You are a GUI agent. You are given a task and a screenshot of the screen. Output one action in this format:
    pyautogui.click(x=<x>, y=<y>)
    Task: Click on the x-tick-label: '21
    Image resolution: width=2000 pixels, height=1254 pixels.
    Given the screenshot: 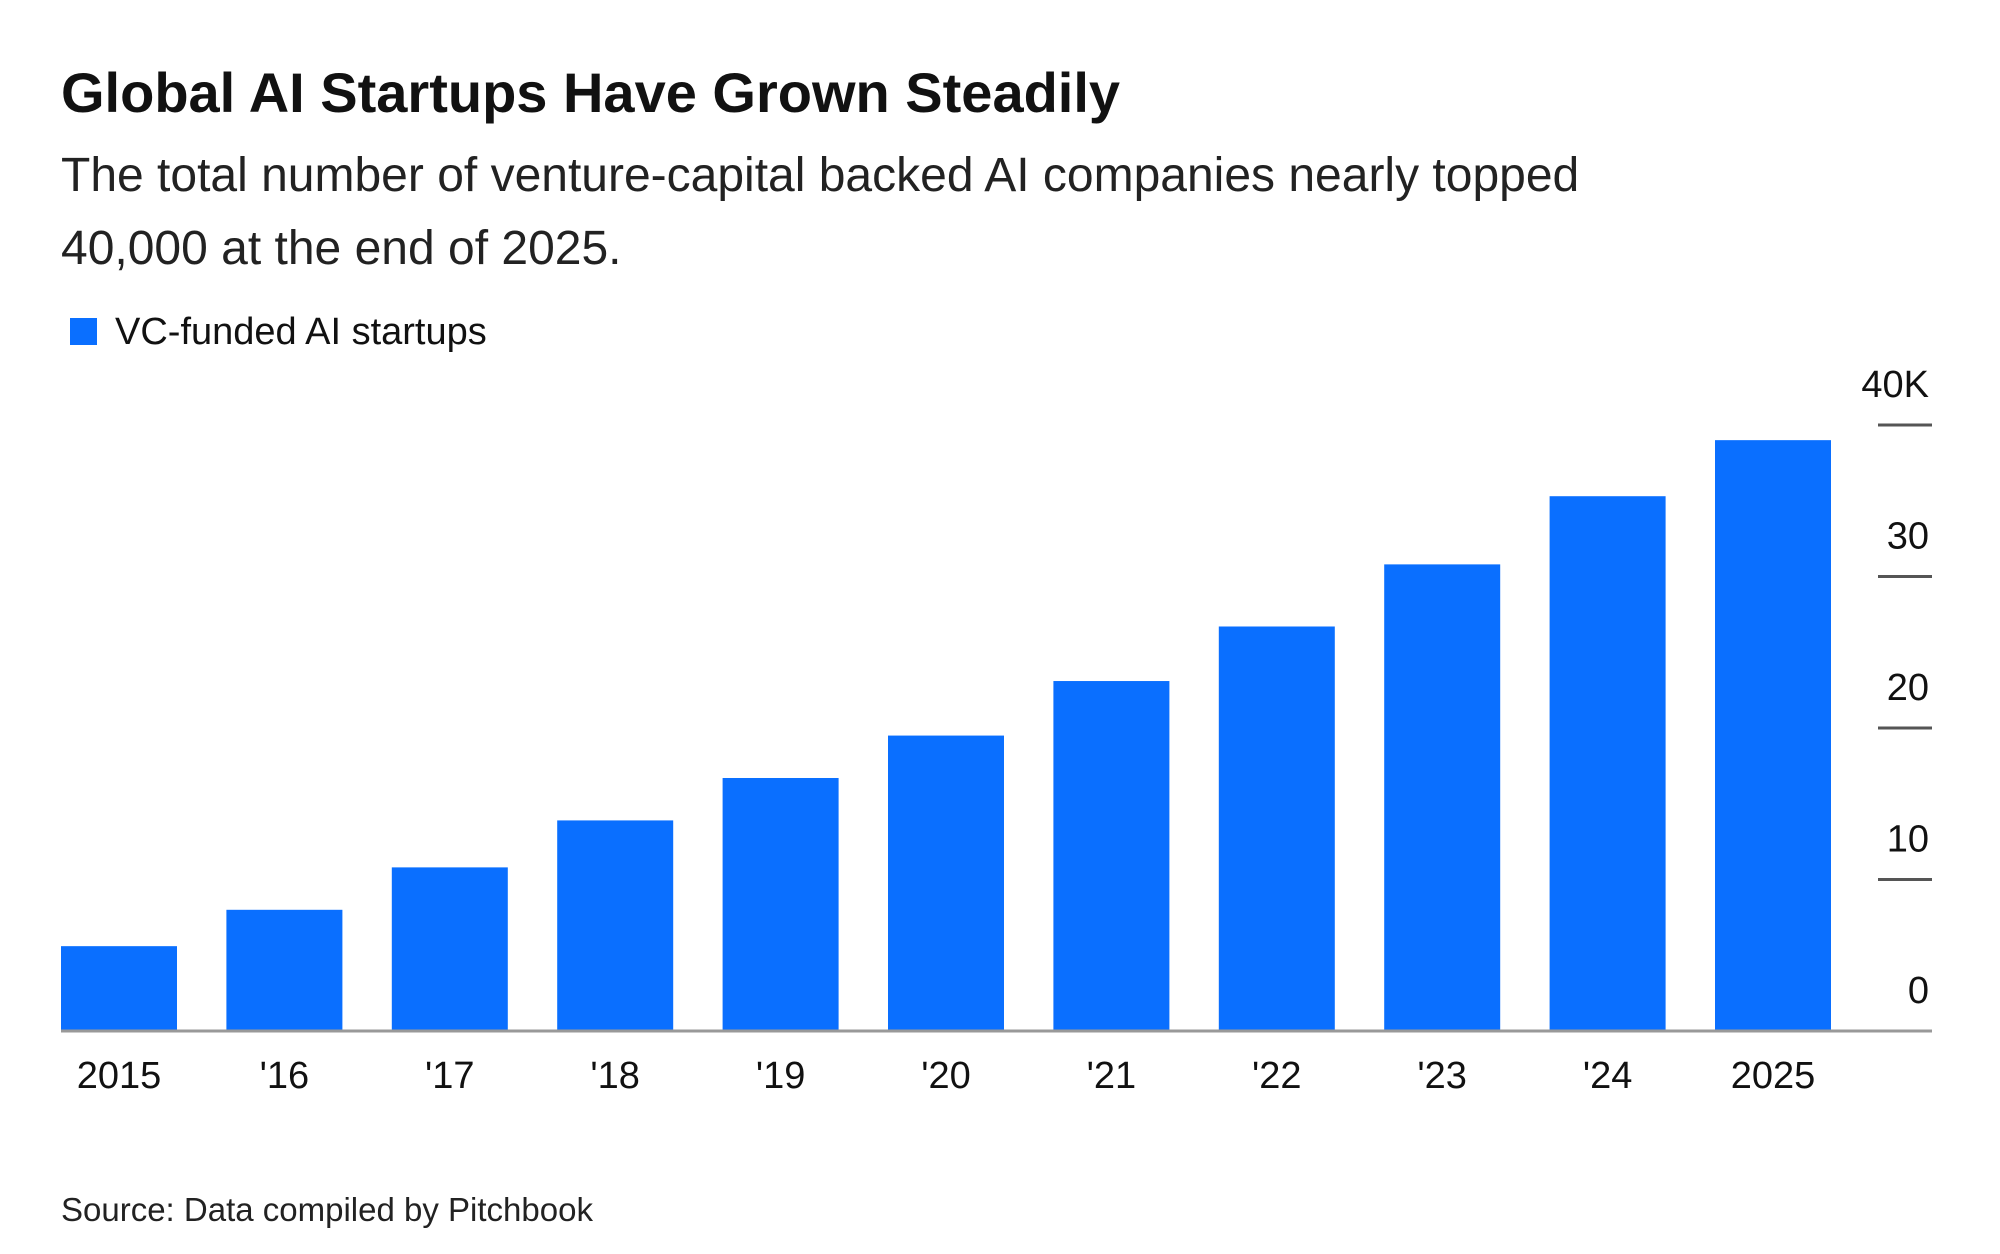 What is the action you would take?
    pyautogui.click(x=1112, y=1076)
    